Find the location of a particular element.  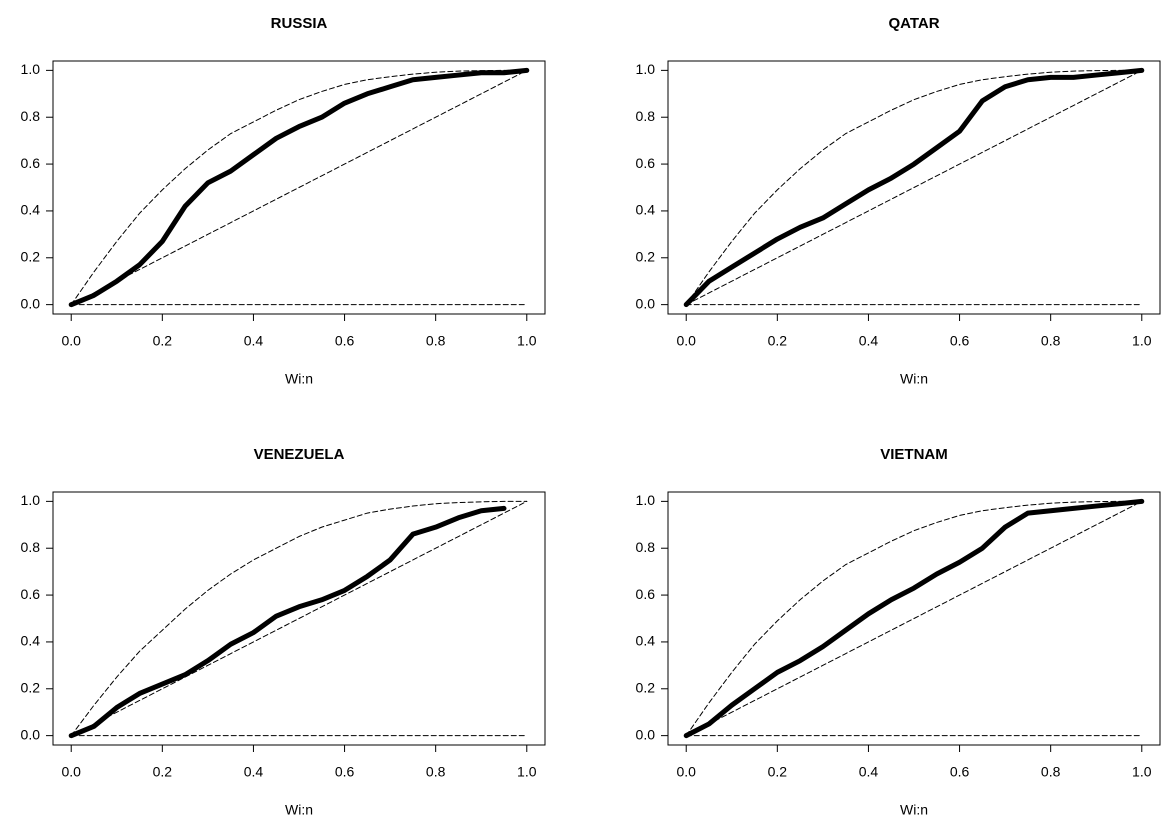

chart-title: RUSSIA is located at coordinates (299, 23).